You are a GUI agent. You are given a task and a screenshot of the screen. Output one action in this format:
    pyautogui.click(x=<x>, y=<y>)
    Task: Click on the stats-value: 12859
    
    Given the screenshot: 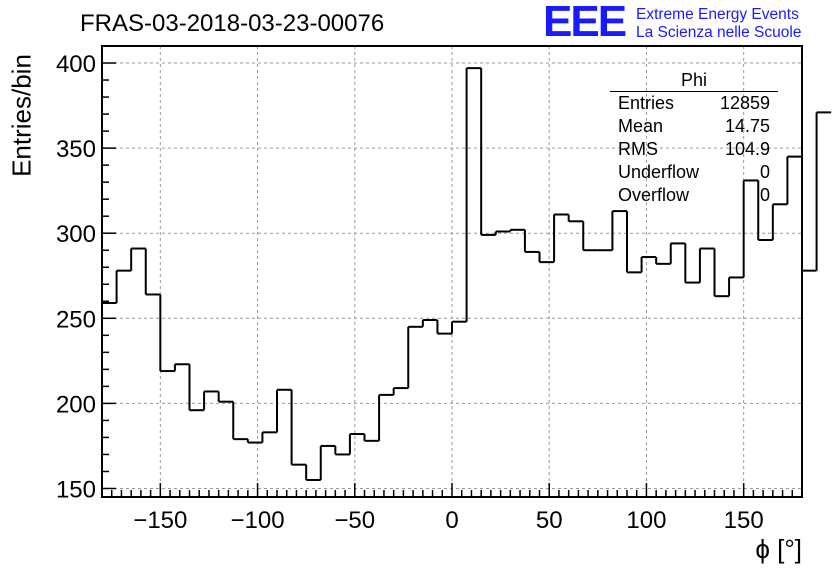 What is the action you would take?
    pyautogui.click(x=744, y=103)
    